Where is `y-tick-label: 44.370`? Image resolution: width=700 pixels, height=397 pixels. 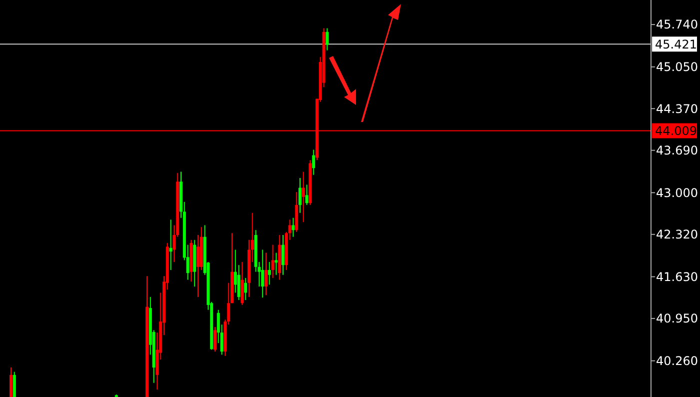 y-tick-label: 44.370 is located at coordinates (677, 109).